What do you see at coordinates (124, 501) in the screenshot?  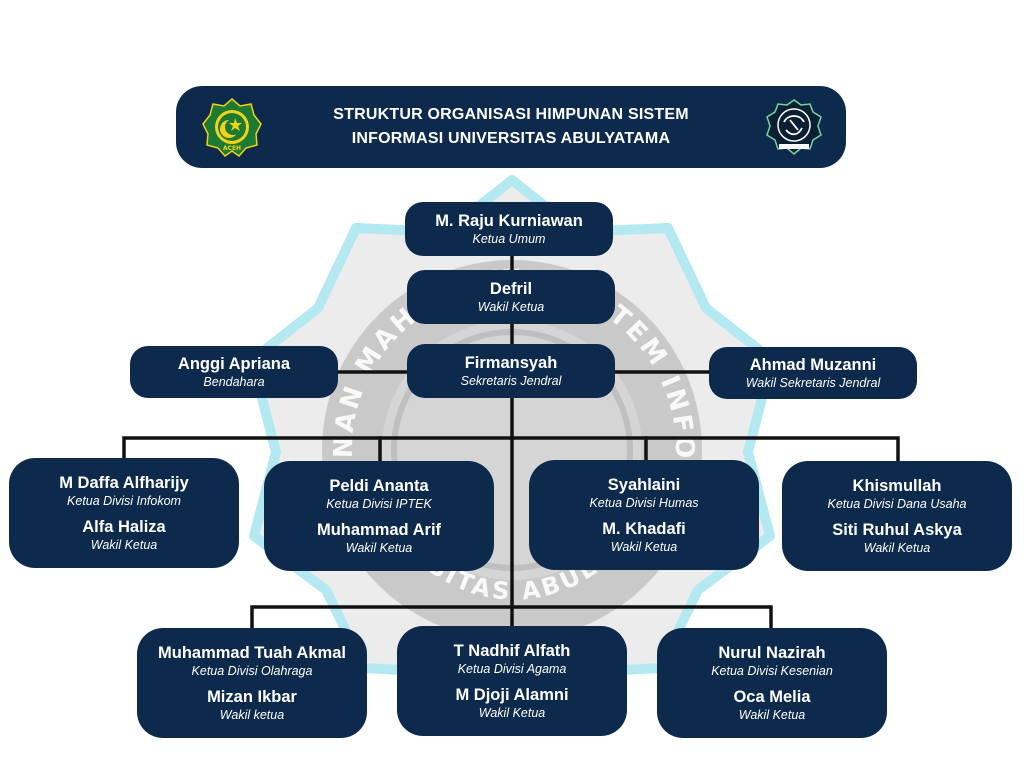 I see `division-head-role: Ketua Divisi Infokom` at bounding box center [124, 501].